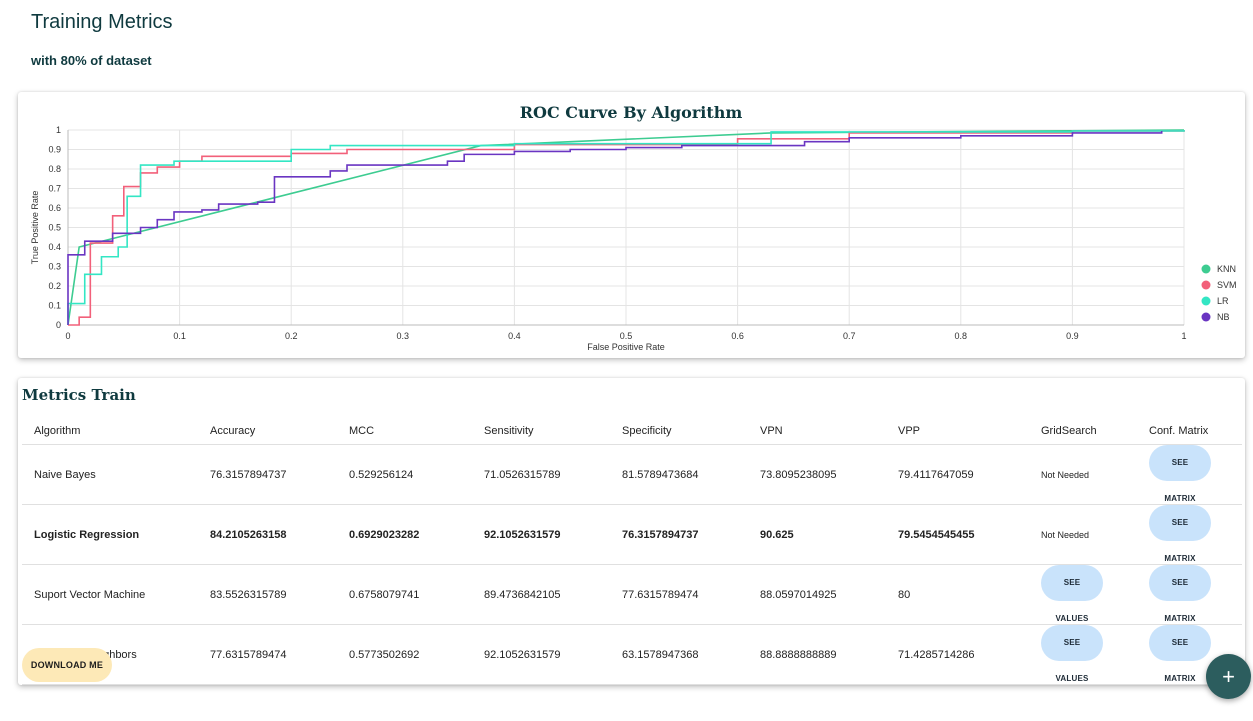 This screenshot has width=1253, height=721. I want to click on cell-accuracy: 76.3157894737, so click(267, 474).